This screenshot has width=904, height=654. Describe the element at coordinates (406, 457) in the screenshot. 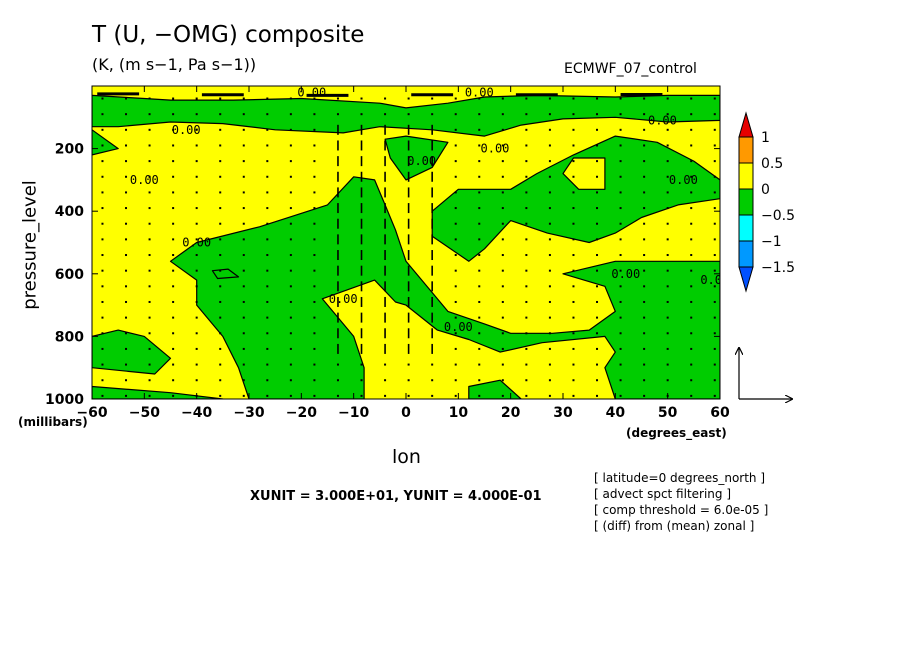

I see `x-axis-label: lon` at that location.